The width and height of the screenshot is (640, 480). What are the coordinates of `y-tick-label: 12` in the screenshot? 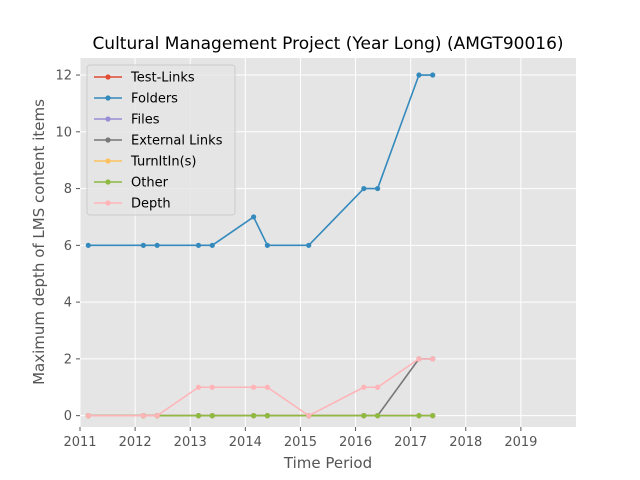 It's located at (63, 76).